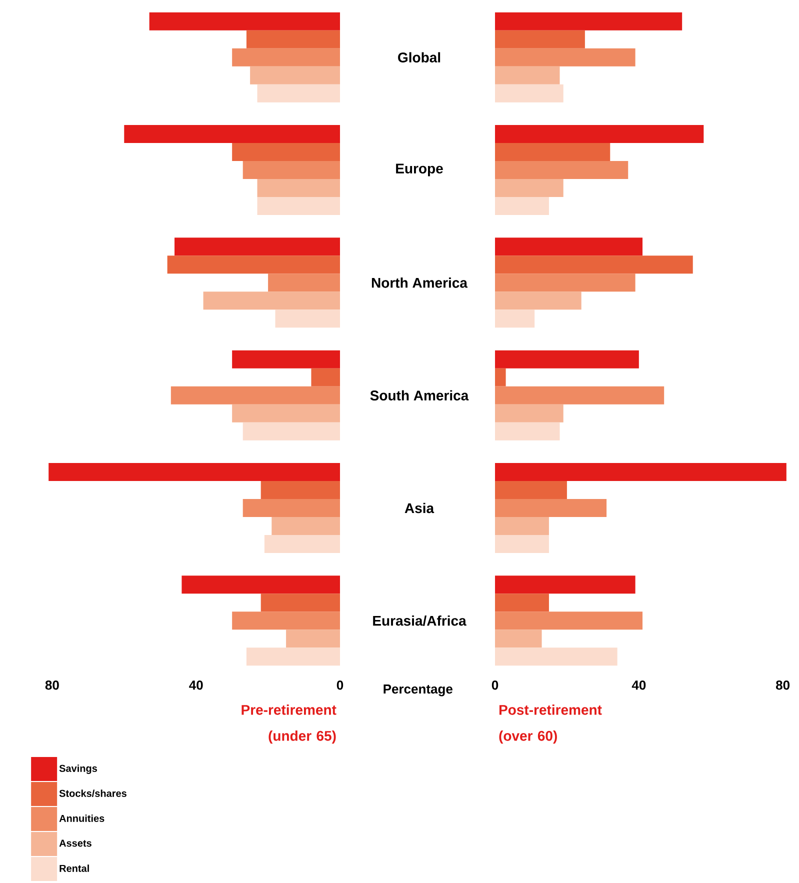 This screenshot has width=799, height=883. I want to click on y-tick-label: South America, so click(419, 395).